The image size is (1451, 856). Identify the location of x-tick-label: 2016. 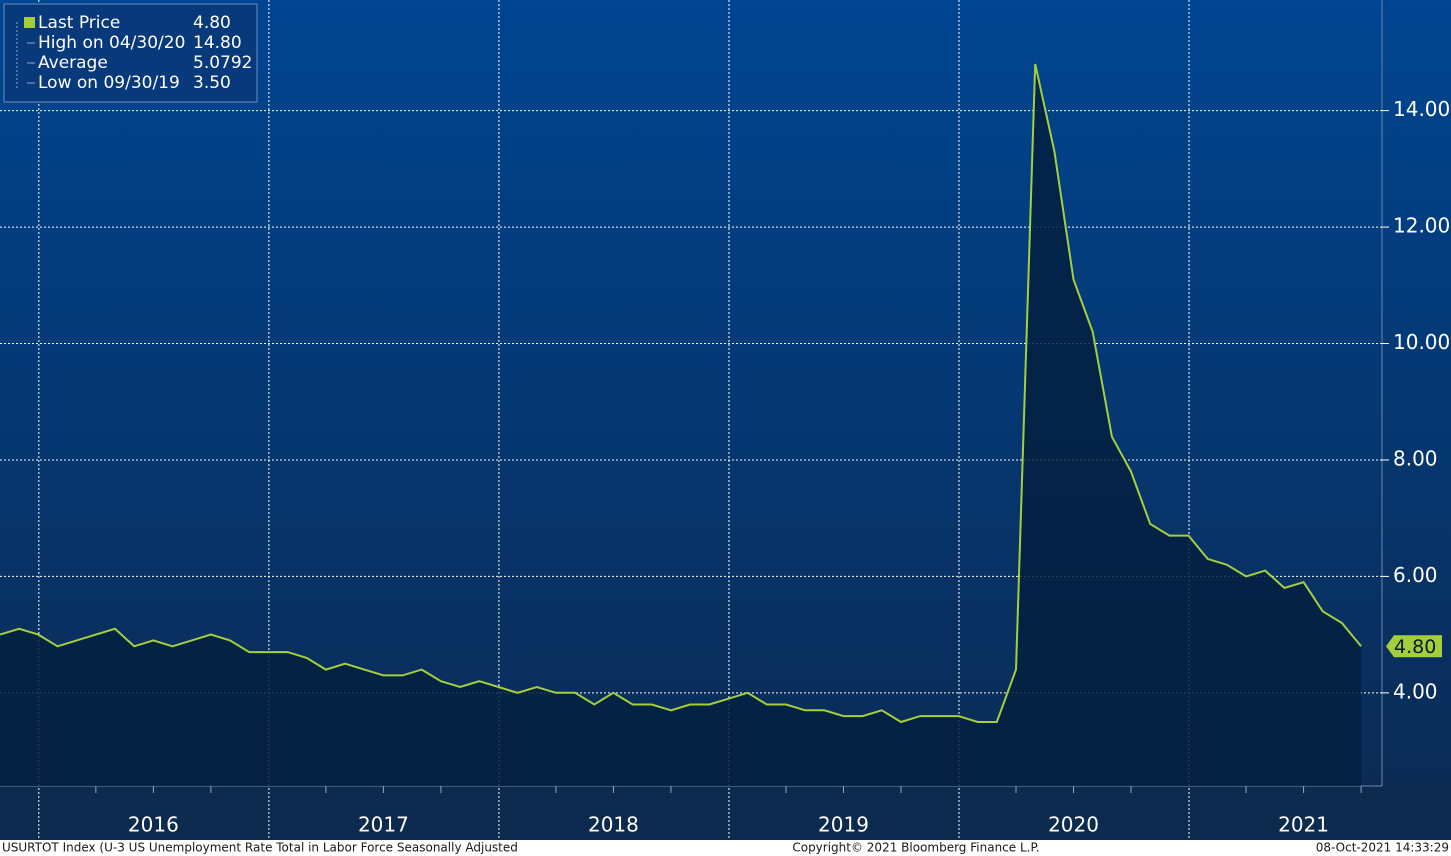
(153, 825).